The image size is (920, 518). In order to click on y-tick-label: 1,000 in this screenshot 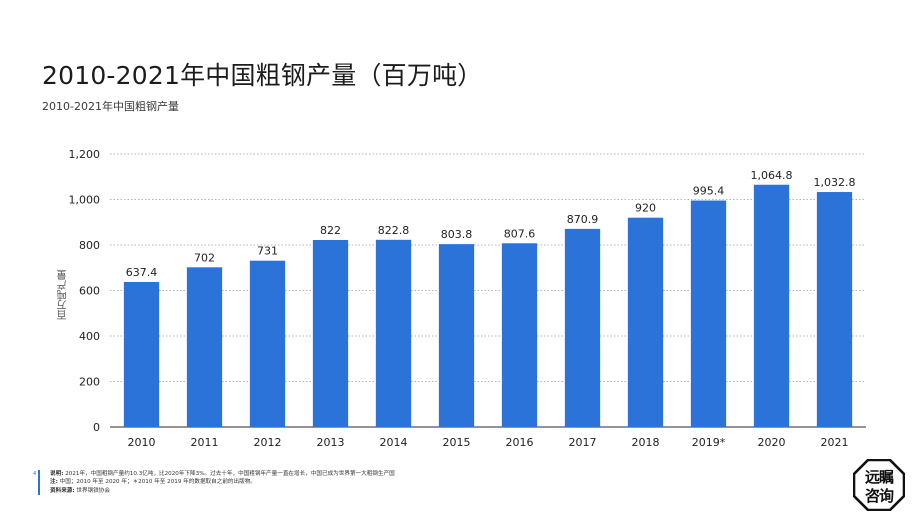, I will do `click(85, 200)`.